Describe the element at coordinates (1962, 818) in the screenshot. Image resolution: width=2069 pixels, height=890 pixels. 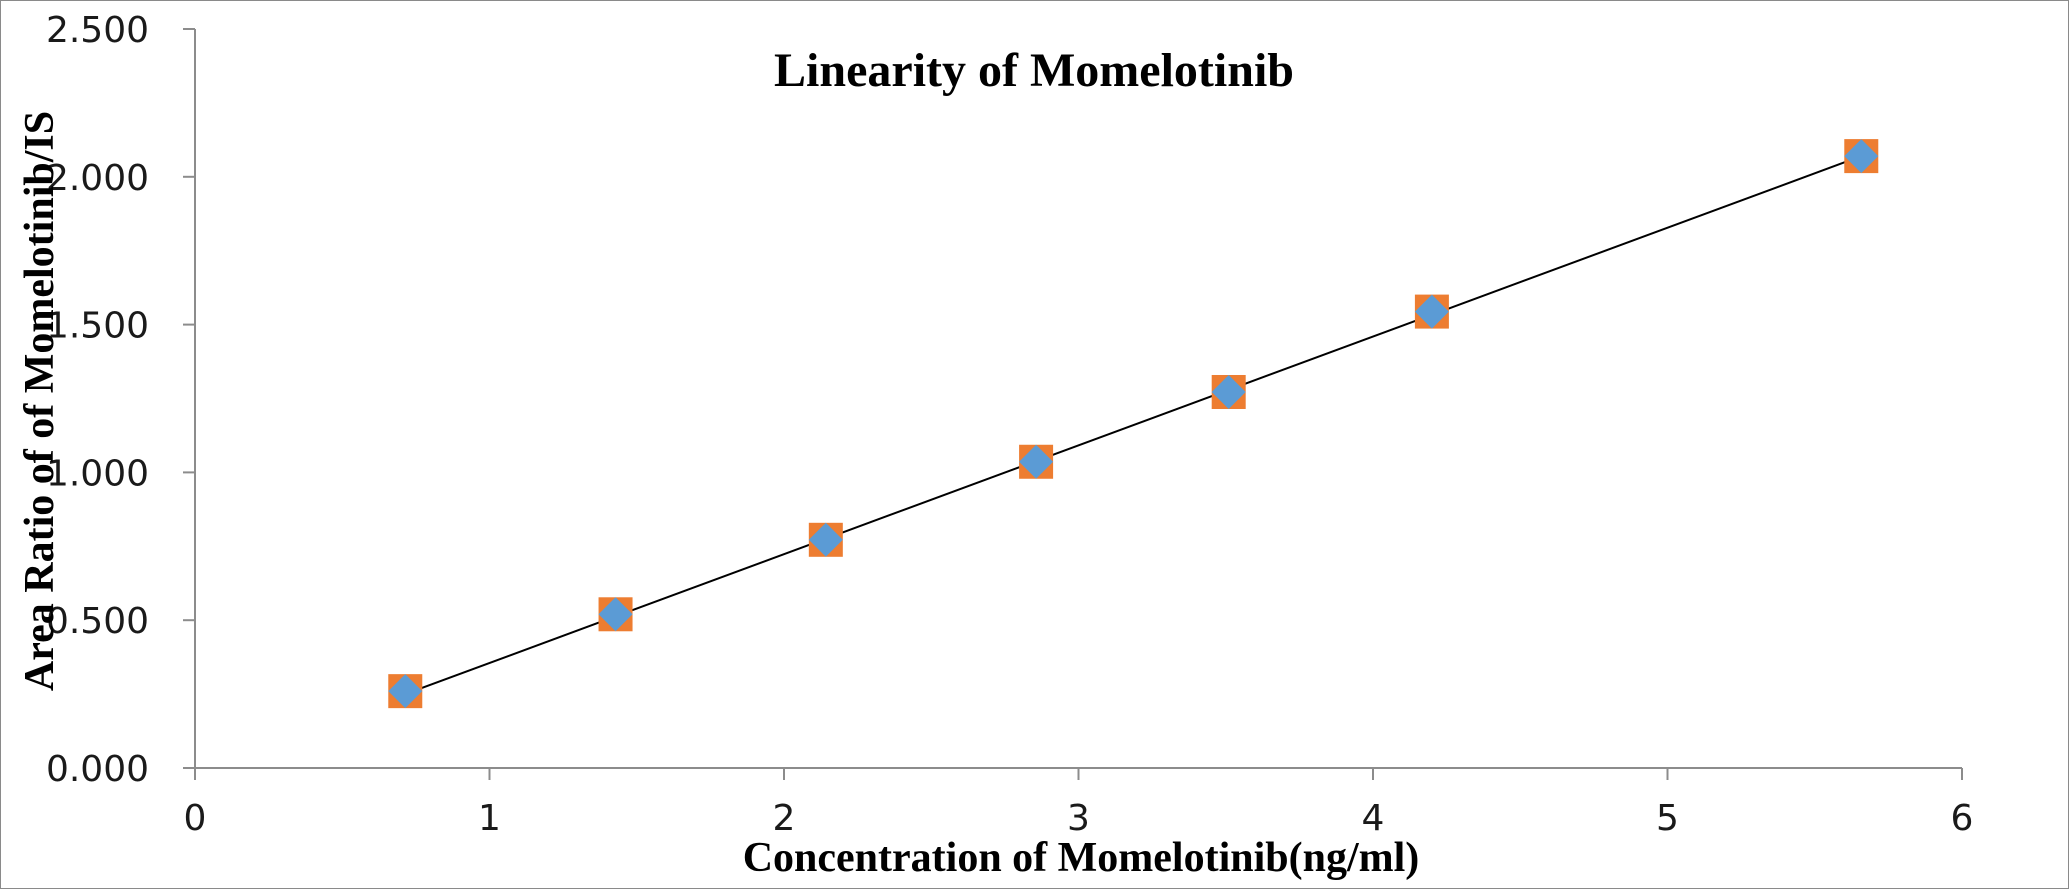
I see `x-tick-label: 6` at that location.